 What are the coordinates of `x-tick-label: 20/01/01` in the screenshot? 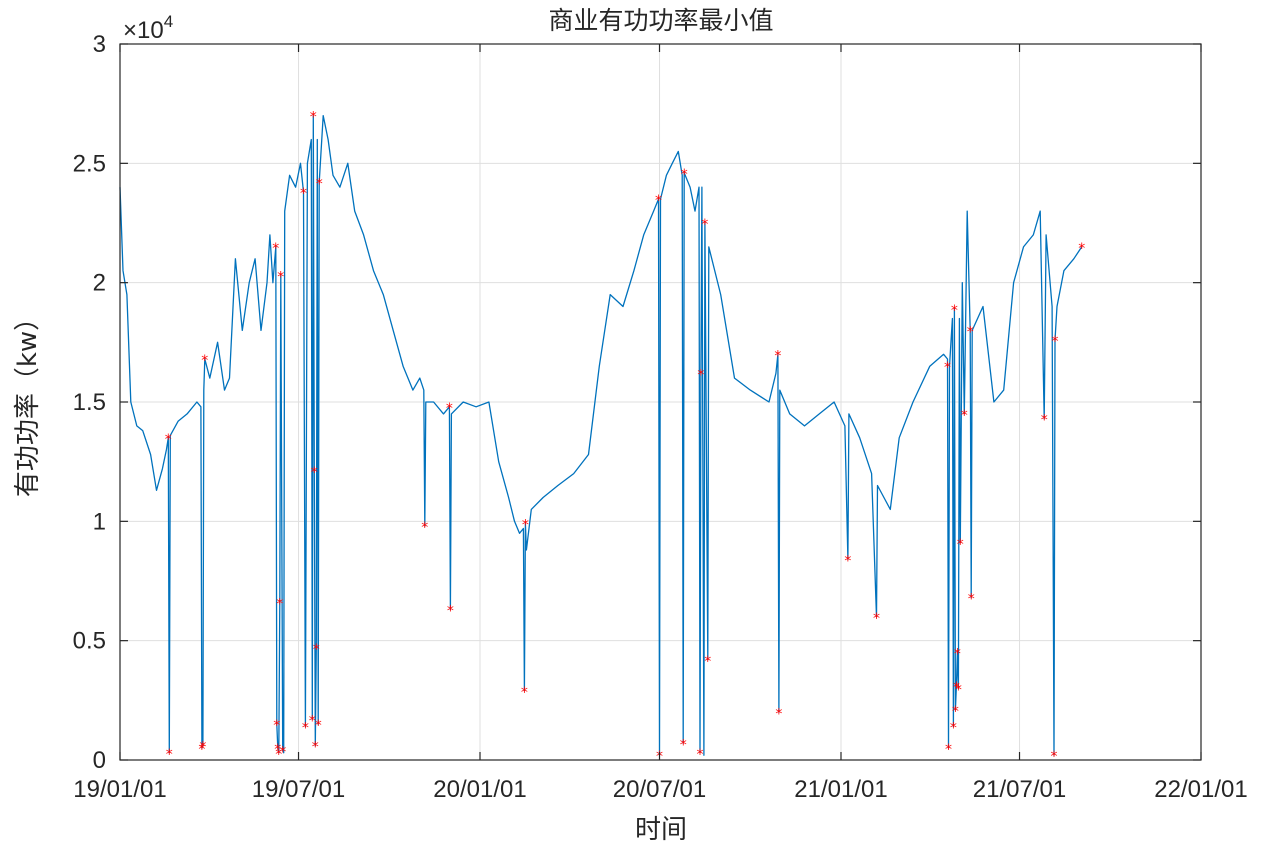 It's located at (479, 789).